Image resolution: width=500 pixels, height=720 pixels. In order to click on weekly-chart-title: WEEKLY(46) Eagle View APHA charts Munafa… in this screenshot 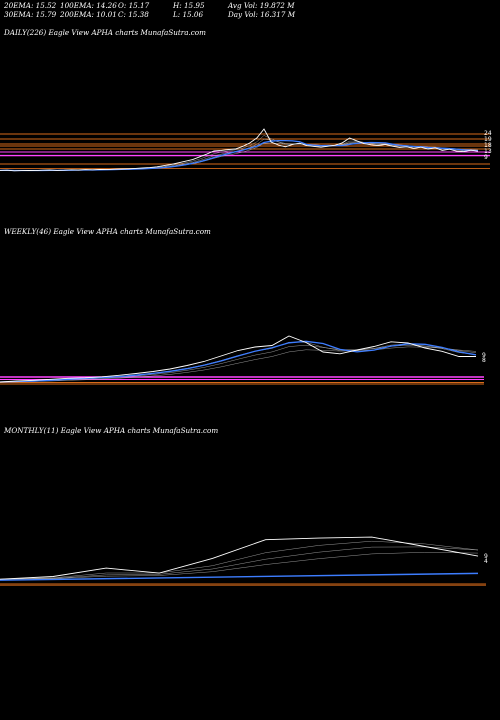, I will do `click(107, 231)`.